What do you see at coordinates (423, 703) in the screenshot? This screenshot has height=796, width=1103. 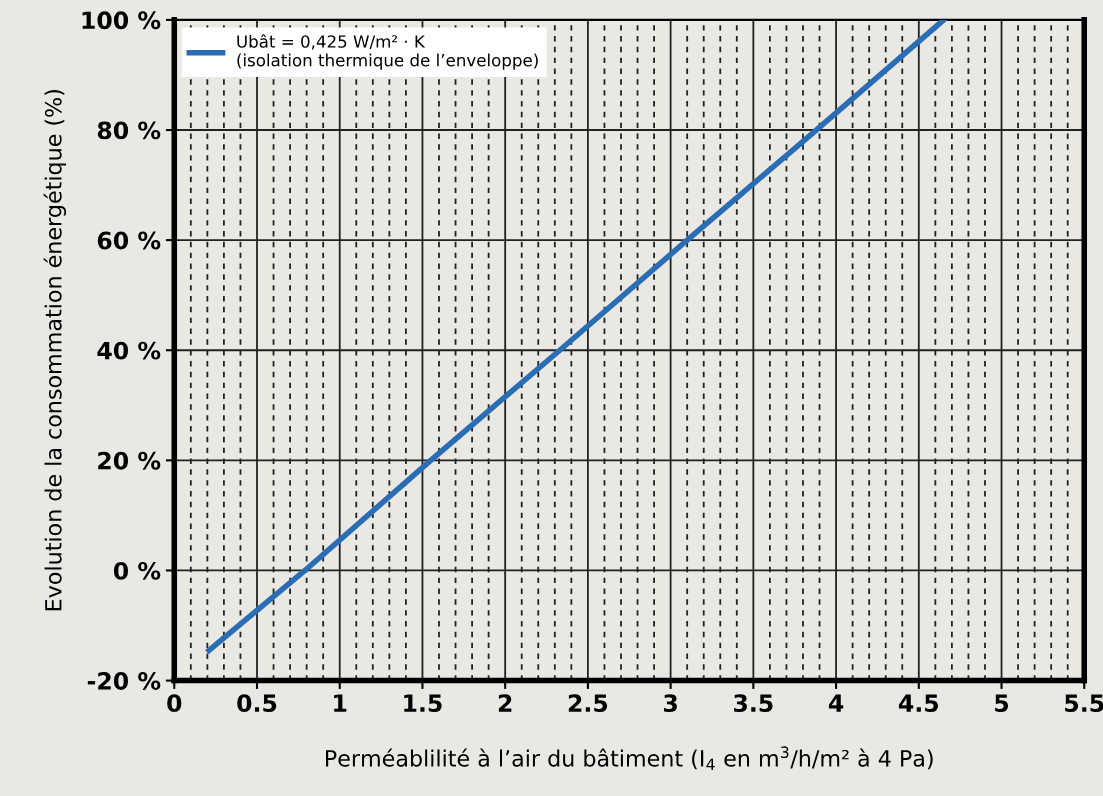 I see `x-tick-label: 1.5` at bounding box center [423, 703].